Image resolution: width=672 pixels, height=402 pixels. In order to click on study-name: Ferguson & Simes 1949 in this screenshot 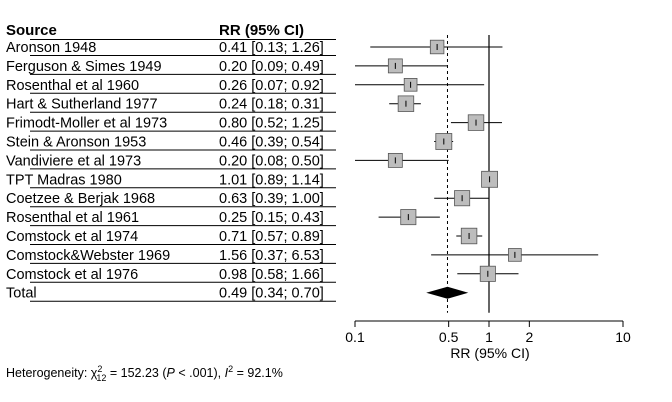, I will do `click(84, 67)`.